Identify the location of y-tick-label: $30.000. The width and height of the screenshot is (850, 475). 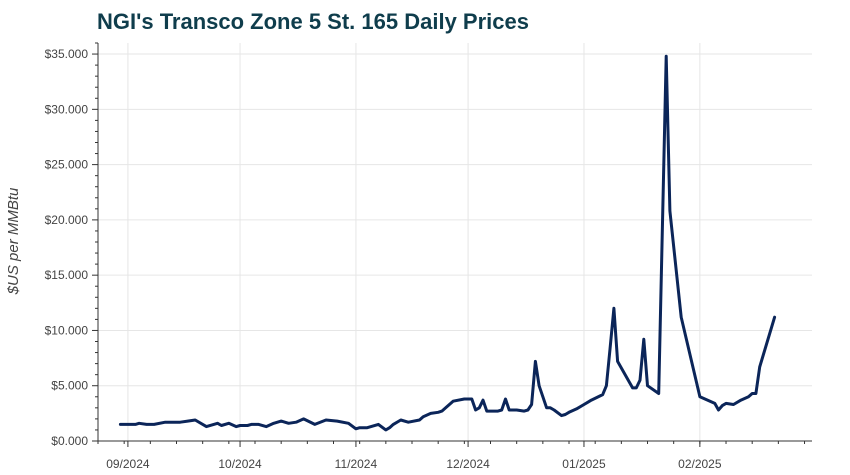
(67, 109).